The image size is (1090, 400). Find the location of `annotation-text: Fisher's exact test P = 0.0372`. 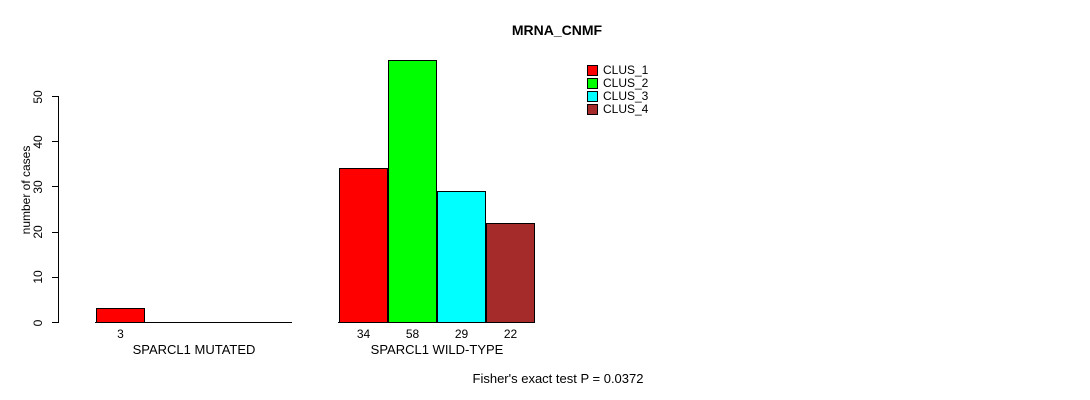

annotation-text: Fisher's exact test P = 0.0372 is located at coordinates (558, 378).